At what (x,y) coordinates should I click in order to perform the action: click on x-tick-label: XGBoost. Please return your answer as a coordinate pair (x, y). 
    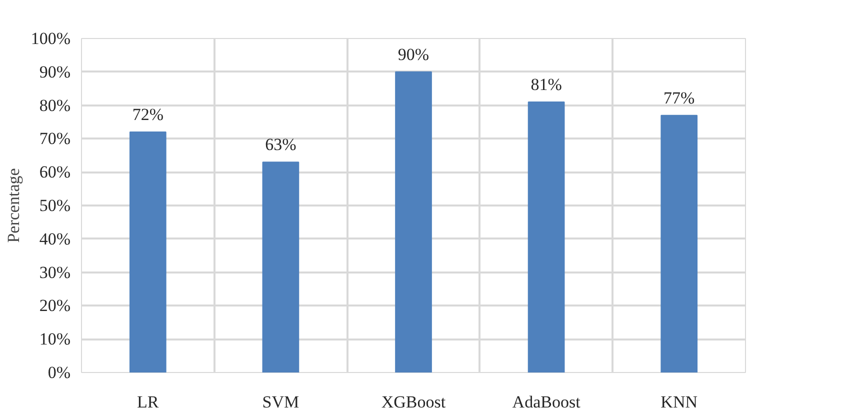
    Looking at the image, I should click on (413, 402).